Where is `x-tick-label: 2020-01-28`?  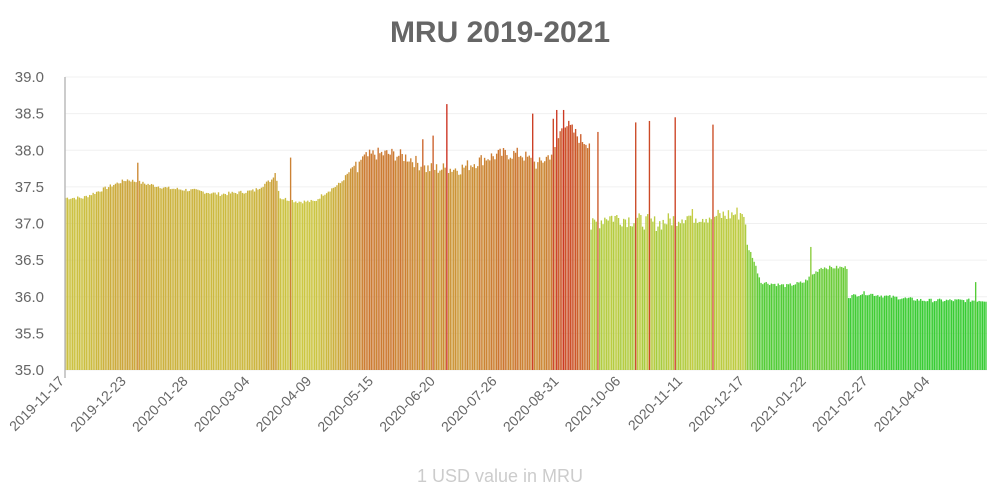 x-tick-label: 2020-01-28 is located at coordinates (160, 404).